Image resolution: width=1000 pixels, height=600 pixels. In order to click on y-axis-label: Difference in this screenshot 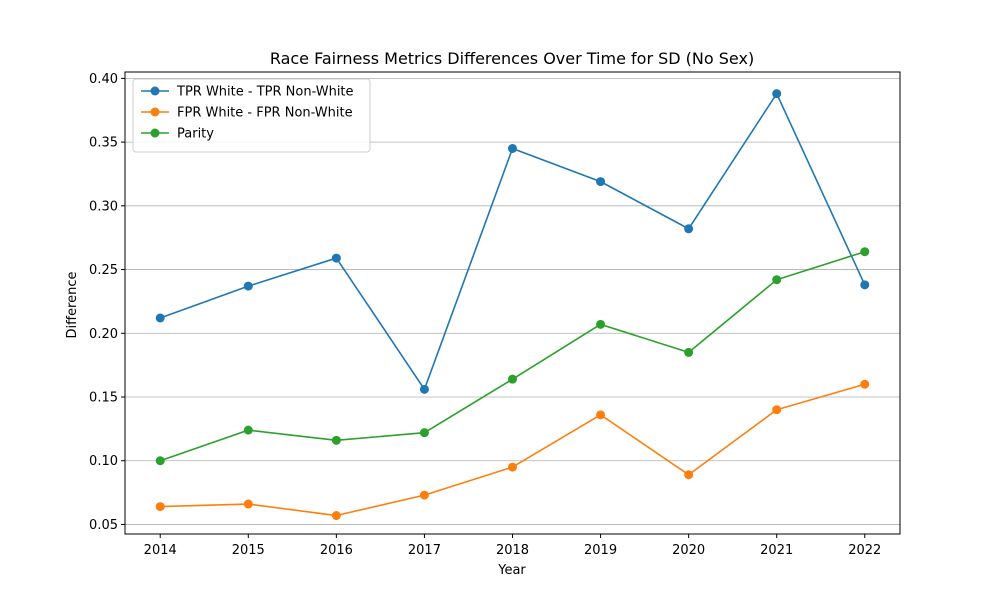, I will do `click(72, 304)`.